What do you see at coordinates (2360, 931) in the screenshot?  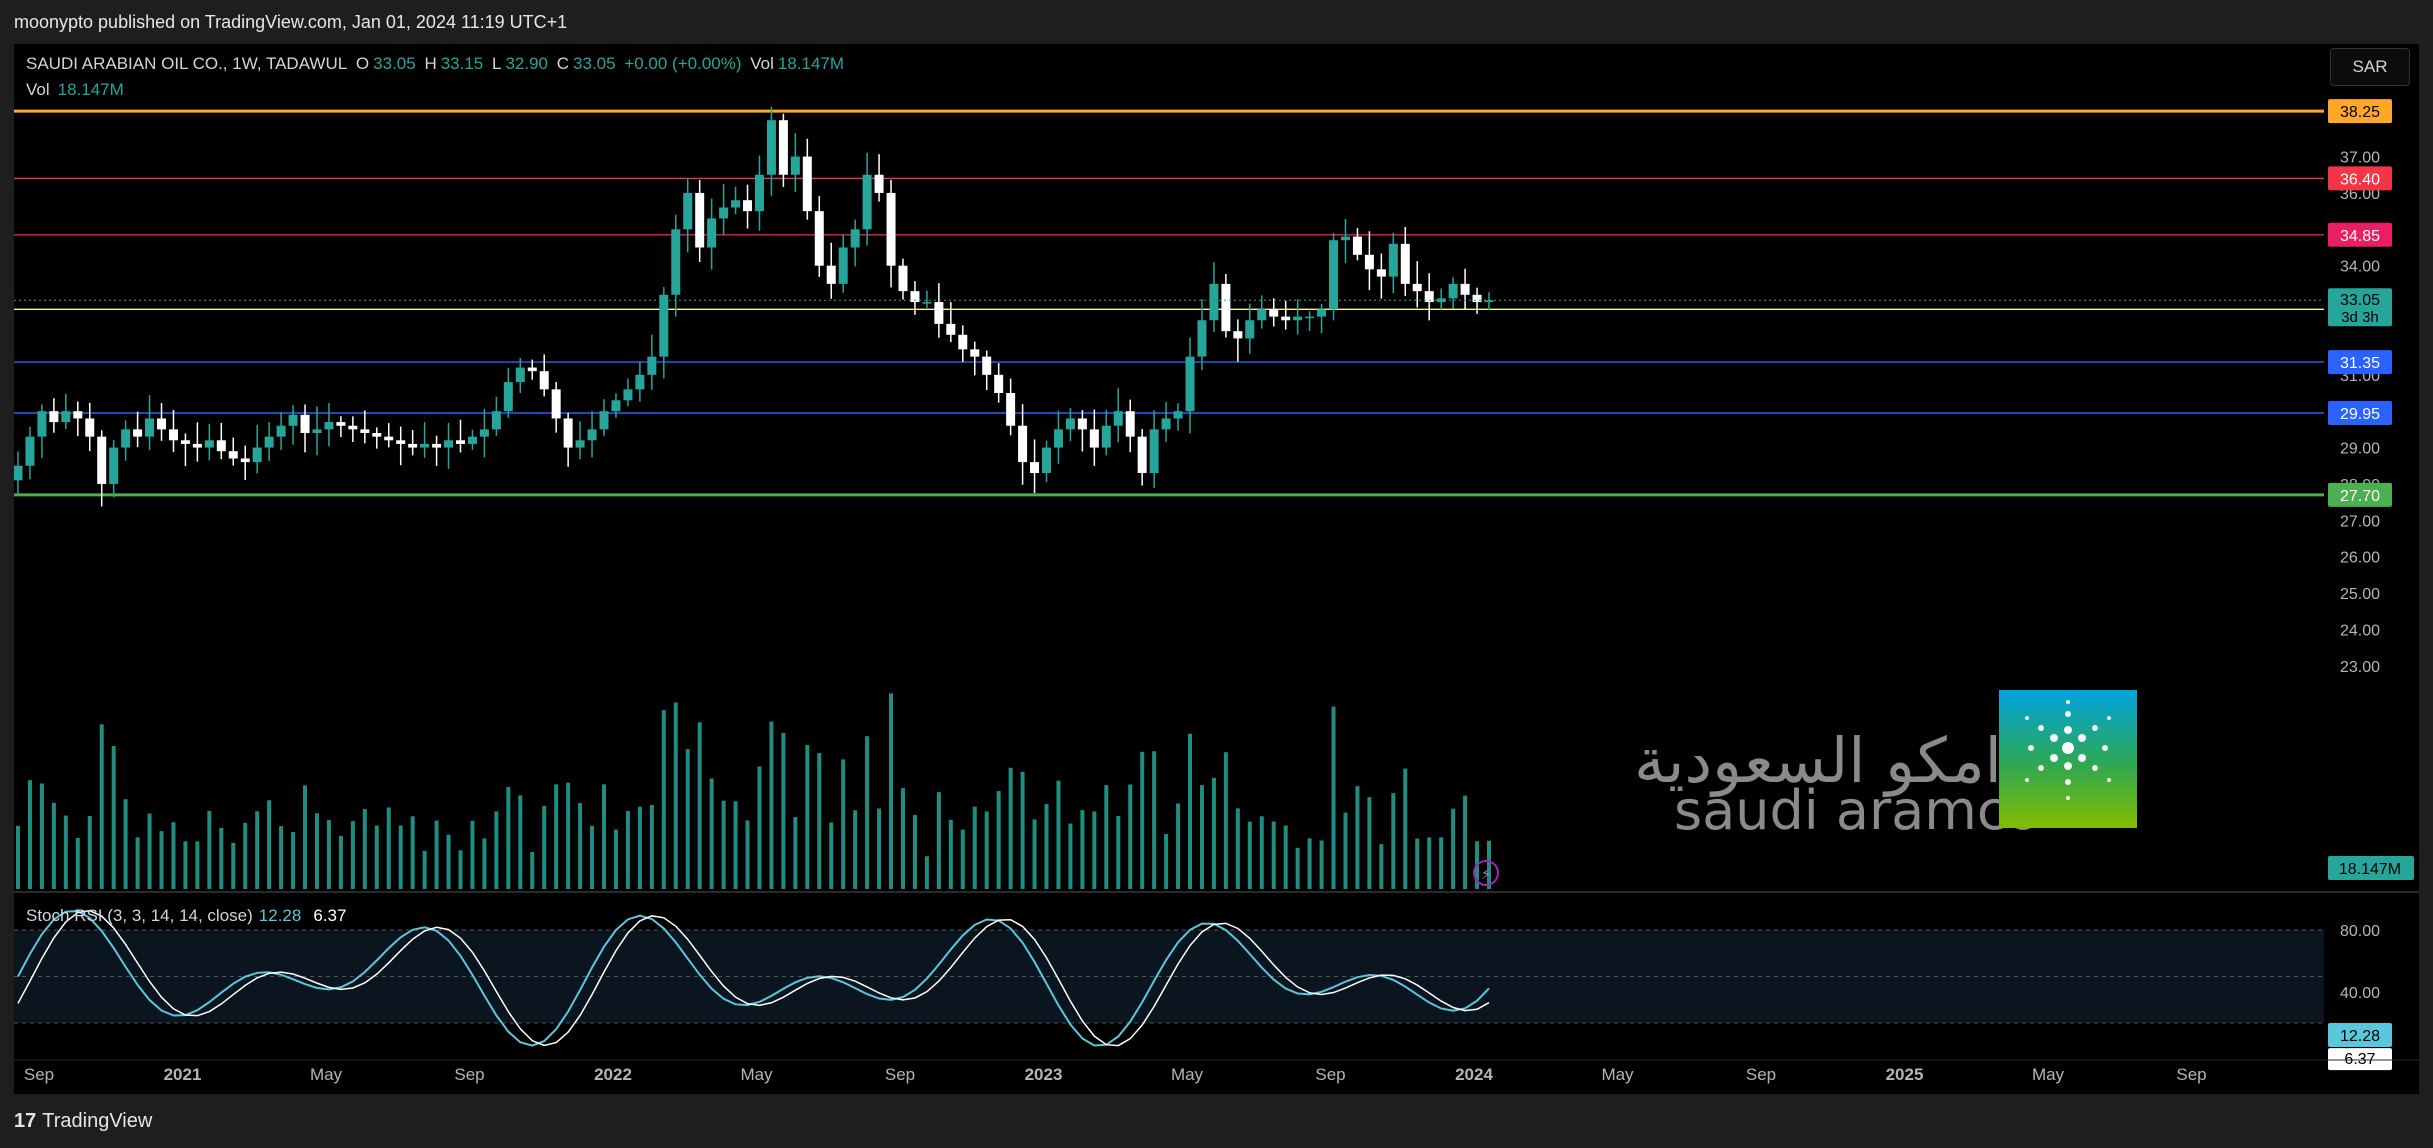 I see `stoch-axis-tick: 80.00` at bounding box center [2360, 931].